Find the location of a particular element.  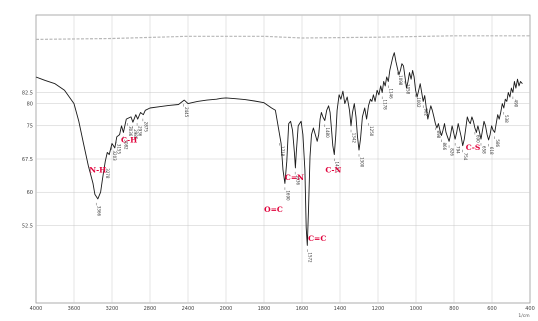

peak-label: 1146 is located at coordinates (391, 92).